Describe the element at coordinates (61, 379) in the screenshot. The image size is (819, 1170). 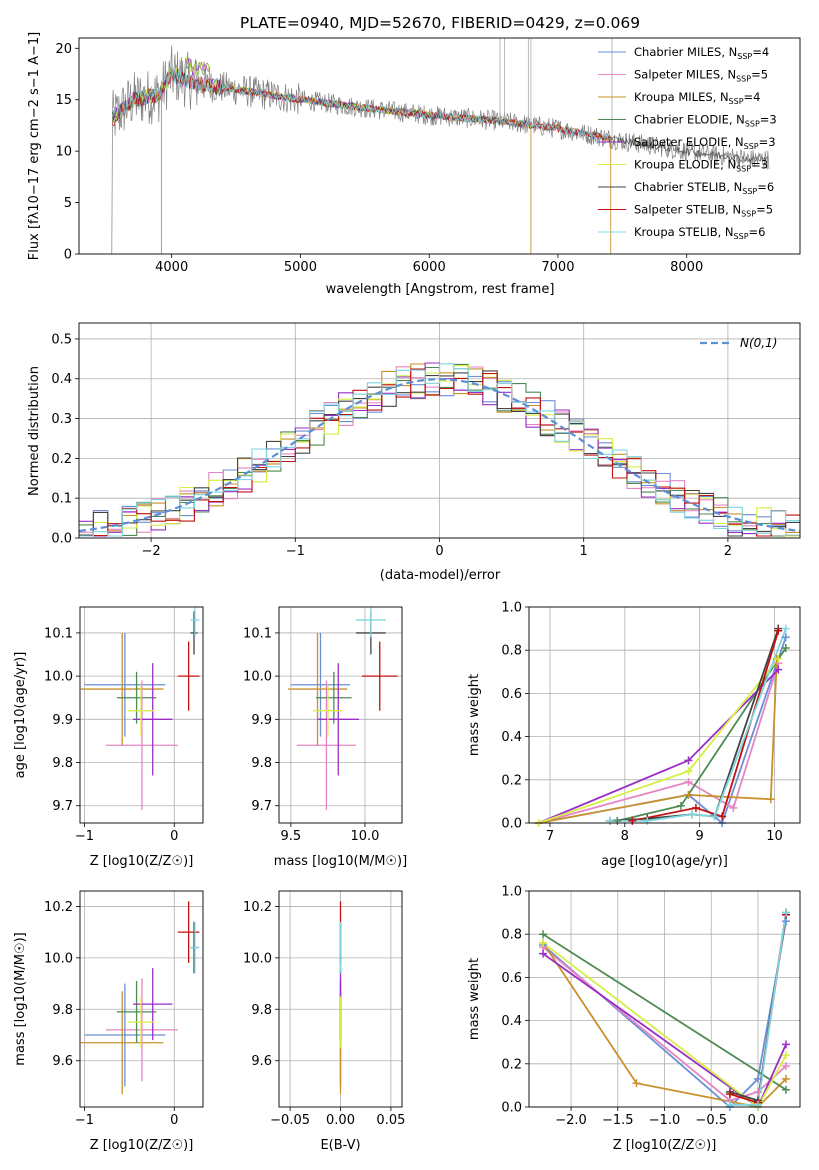
I see `residuals-ytick-label: 0.4` at that location.